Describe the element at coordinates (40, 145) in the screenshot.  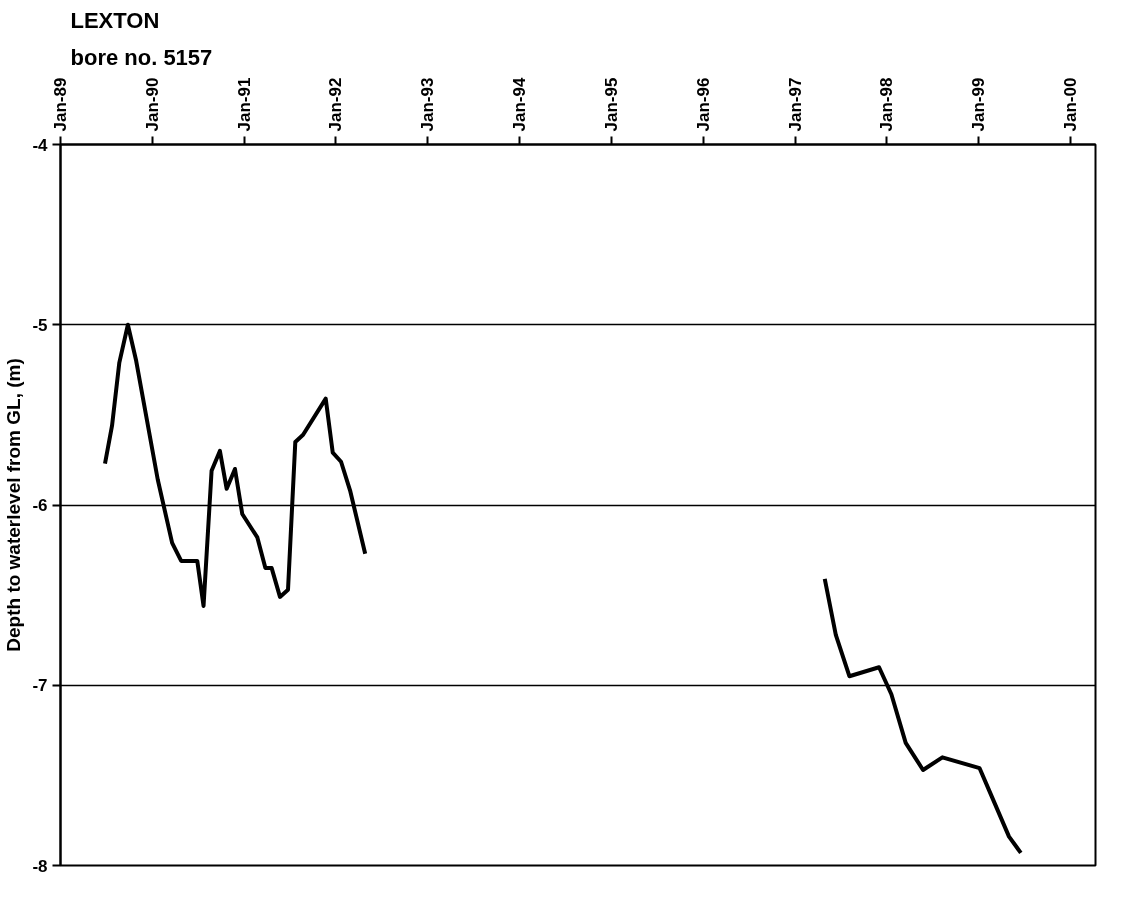
I see `y-tick-label: -4` at that location.